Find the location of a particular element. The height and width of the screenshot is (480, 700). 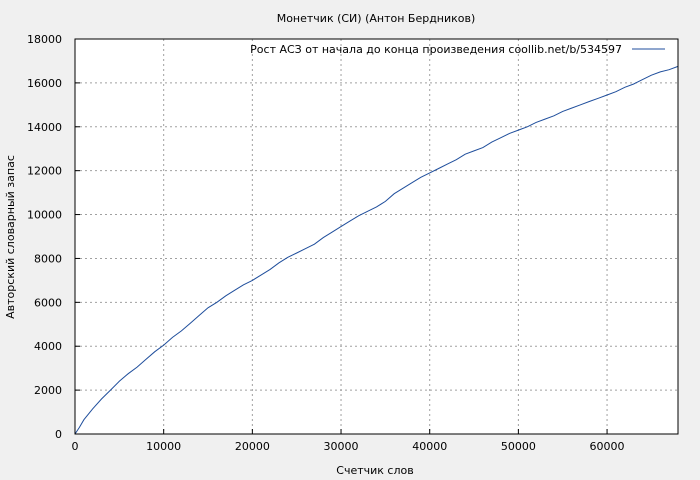

x-tick-labels: 0 10000 20000 30000 40000 50000 60000 is located at coordinates (348, 441).